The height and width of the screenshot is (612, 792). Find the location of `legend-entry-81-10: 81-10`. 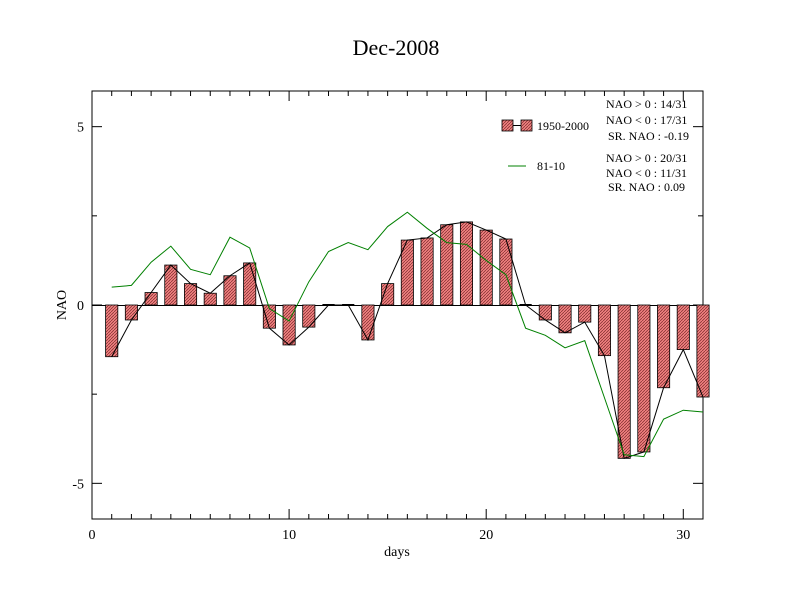

legend-entry-81-10: 81-10 is located at coordinates (536, 166).